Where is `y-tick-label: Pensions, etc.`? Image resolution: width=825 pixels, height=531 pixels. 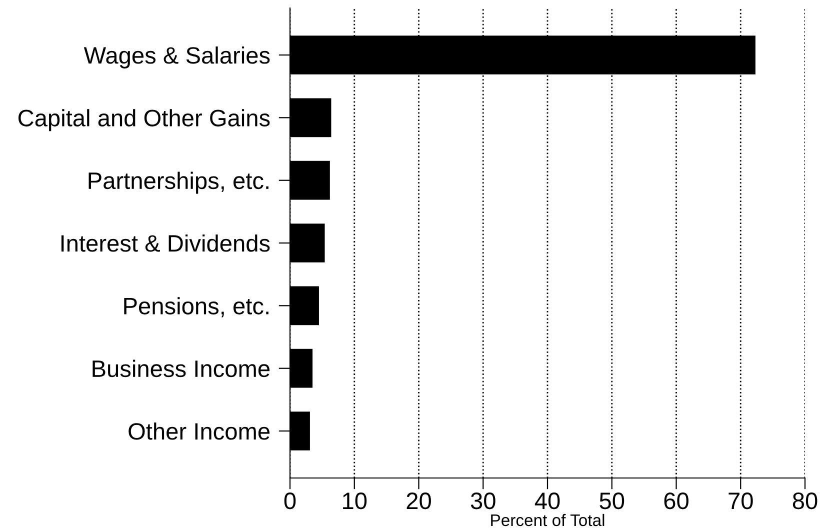 y-tick-label: Pensions, etc. is located at coordinates (196, 307).